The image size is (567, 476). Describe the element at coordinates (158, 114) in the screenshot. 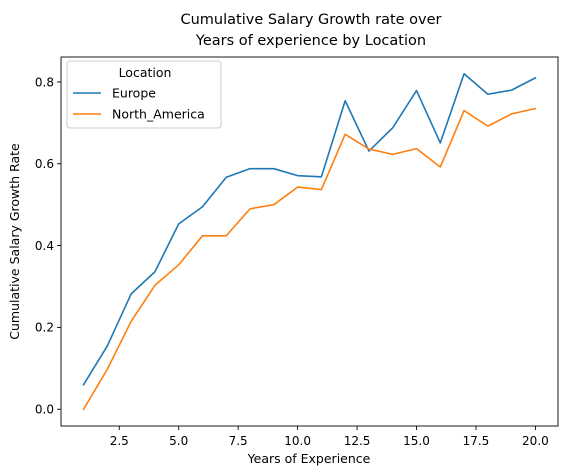

I see `legend-label-north-america: North_America` at that location.